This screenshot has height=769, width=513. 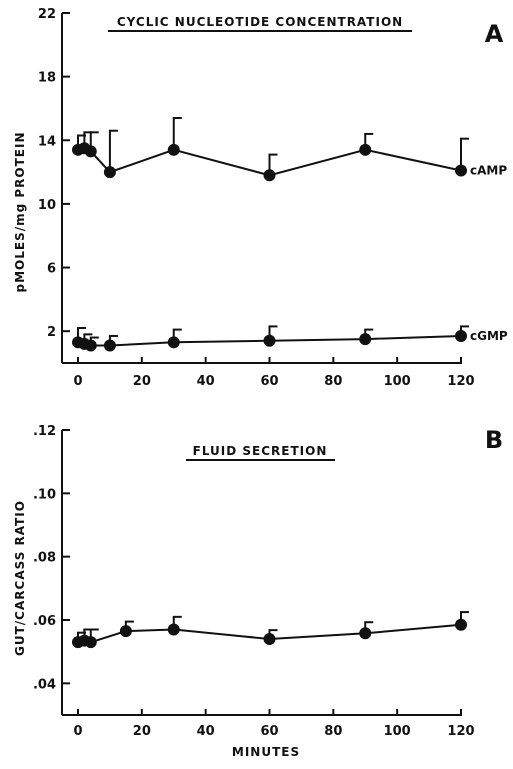 What do you see at coordinates (266, 752) in the screenshot?
I see `panel-b-x-axis-label: MINUTES` at bounding box center [266, 752].